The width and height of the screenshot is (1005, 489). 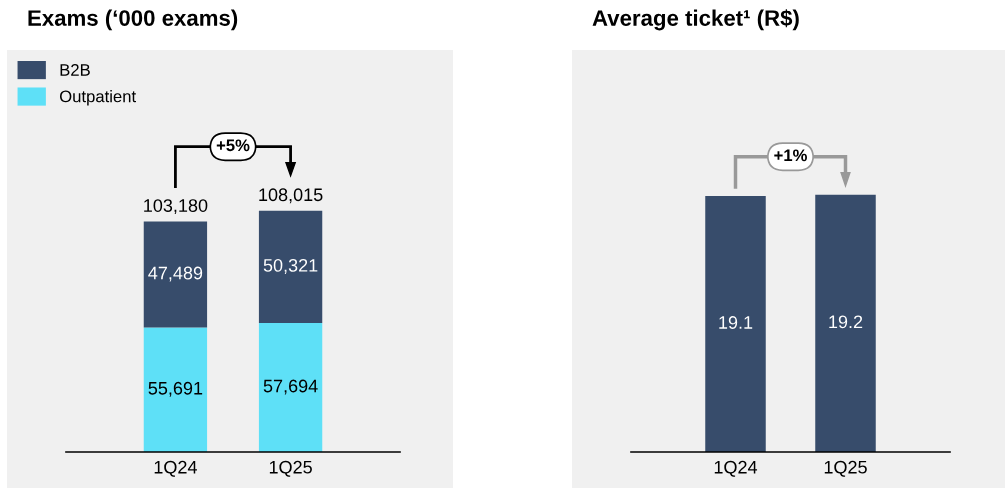 I want to click on data-label: 50,321, so click(x=290, y=266).